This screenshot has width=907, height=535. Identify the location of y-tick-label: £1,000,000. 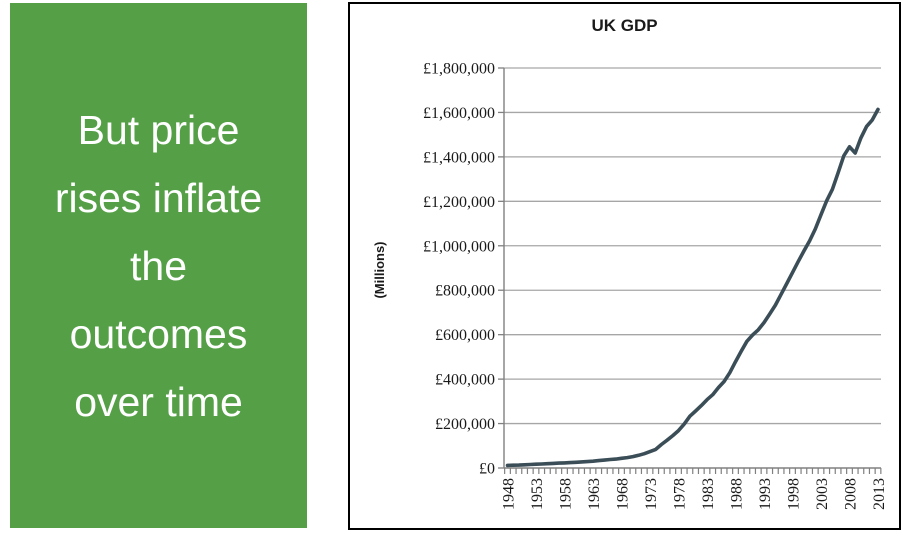
(459, 246).